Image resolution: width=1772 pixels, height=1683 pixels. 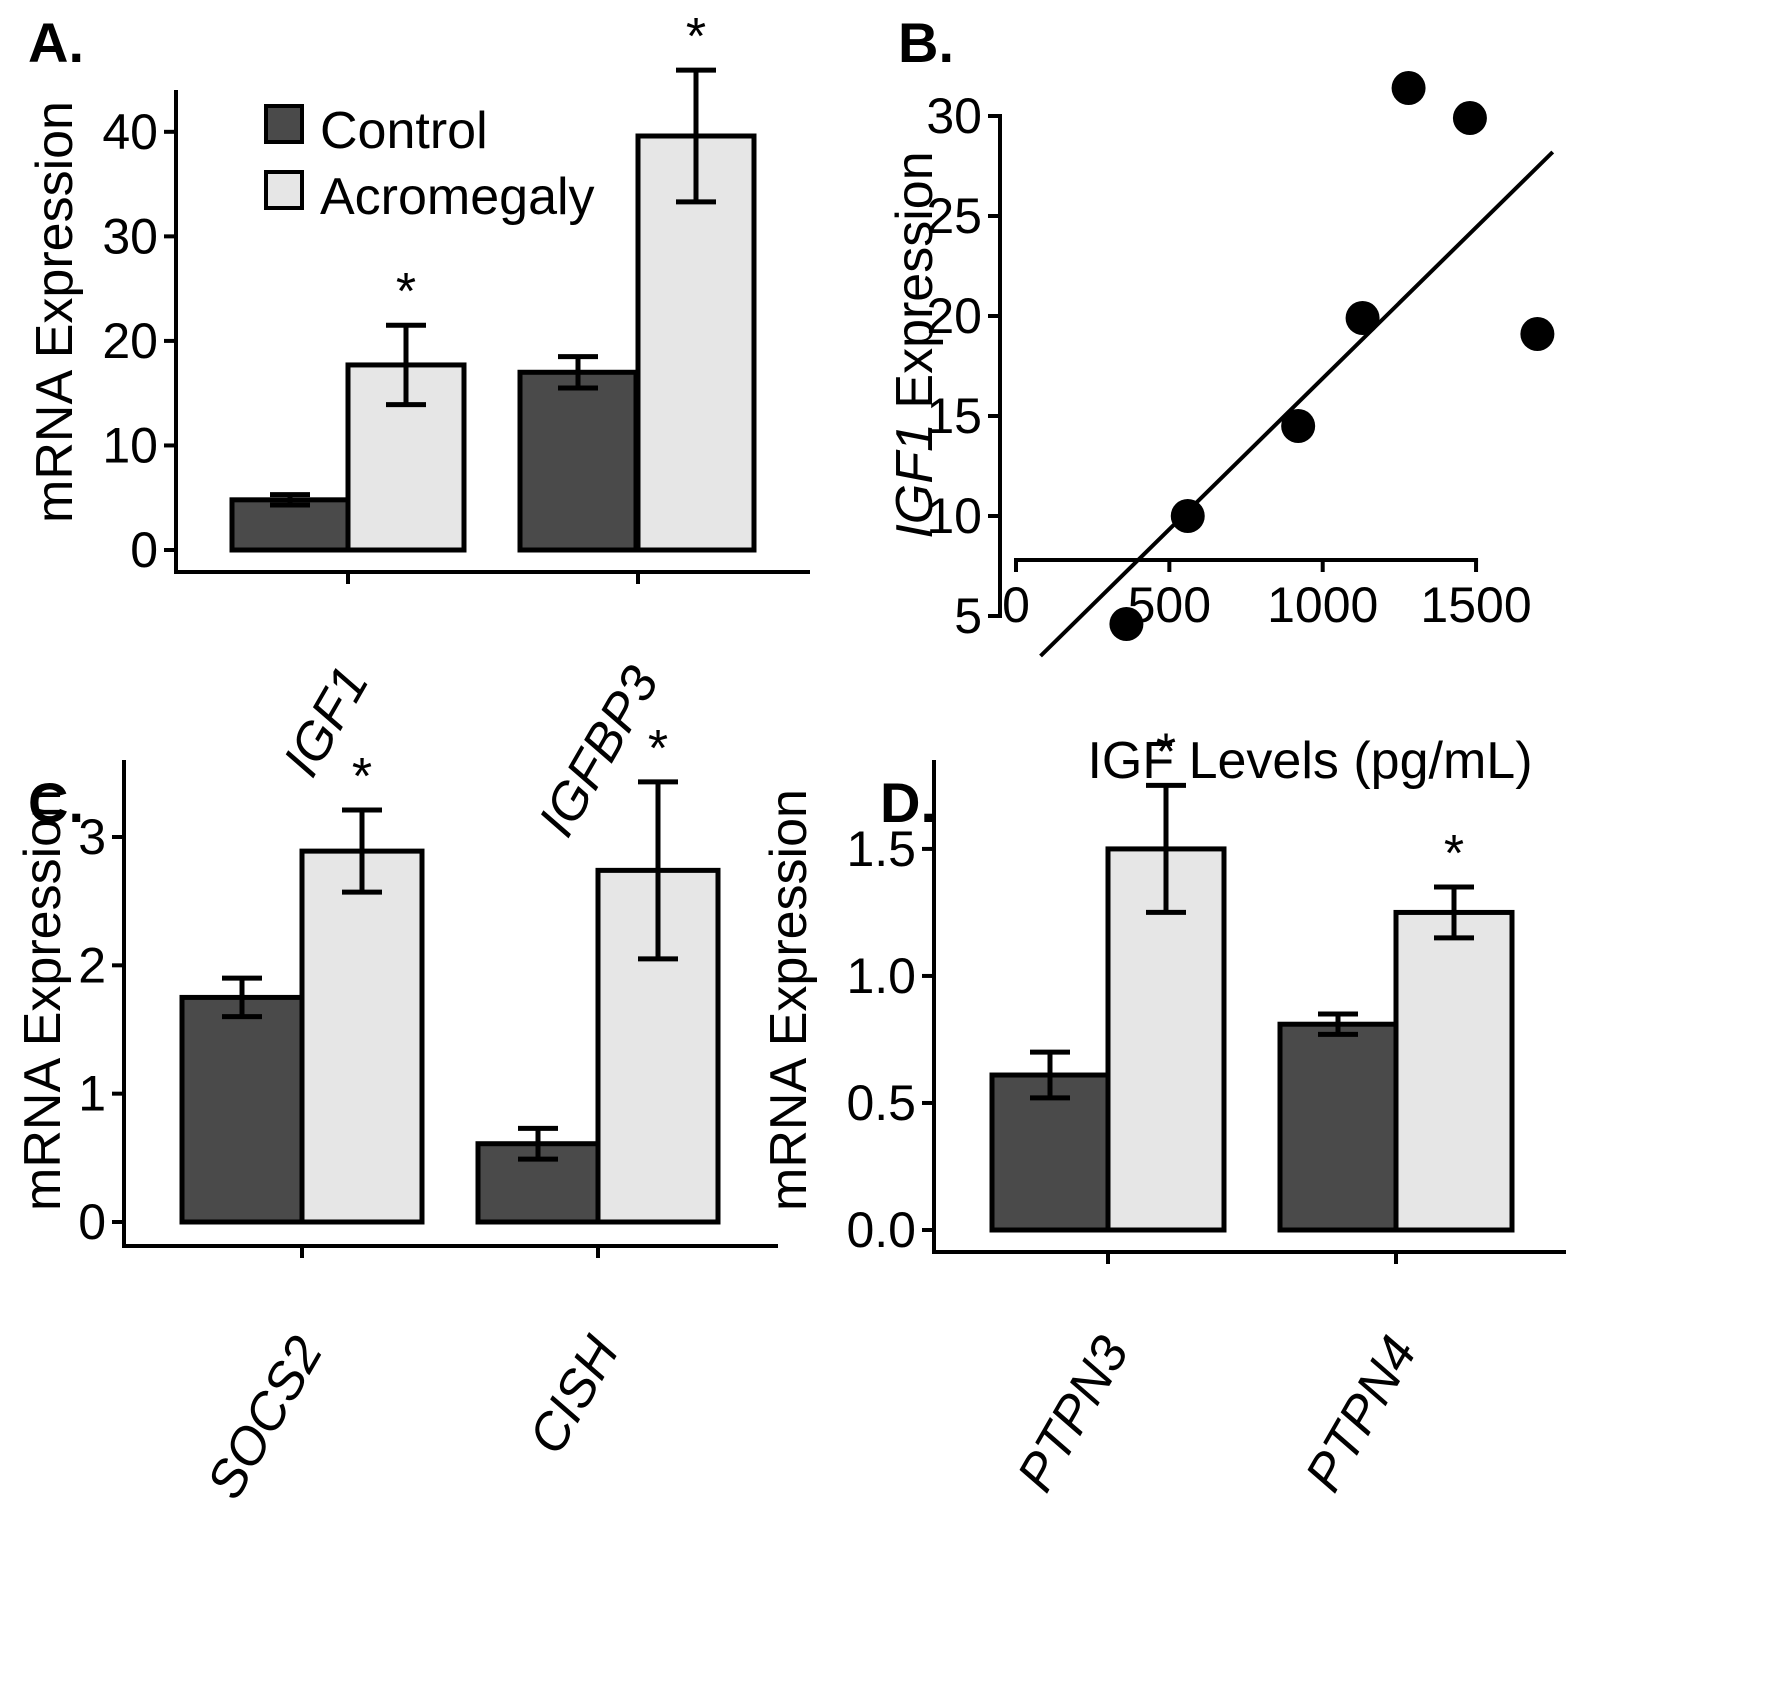 I want to click on panel-b-y-tick-label: 10, so click(x=954, y=516).